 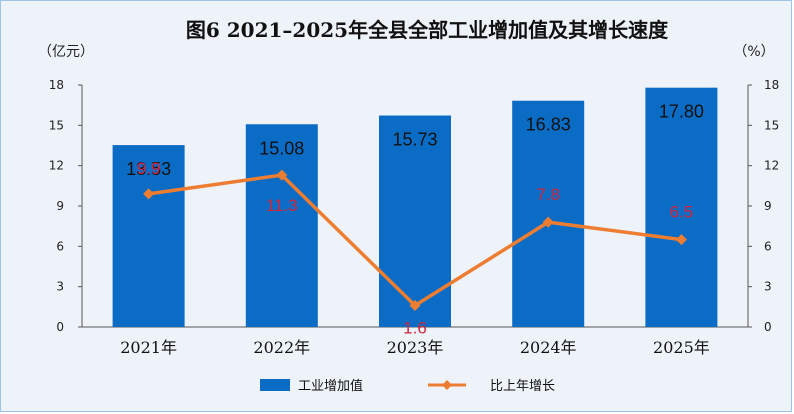 What do you see at coordinates (768, 327) in the screenshot?
I see `right-tick-label: 0` at bounding box center [768, 327].